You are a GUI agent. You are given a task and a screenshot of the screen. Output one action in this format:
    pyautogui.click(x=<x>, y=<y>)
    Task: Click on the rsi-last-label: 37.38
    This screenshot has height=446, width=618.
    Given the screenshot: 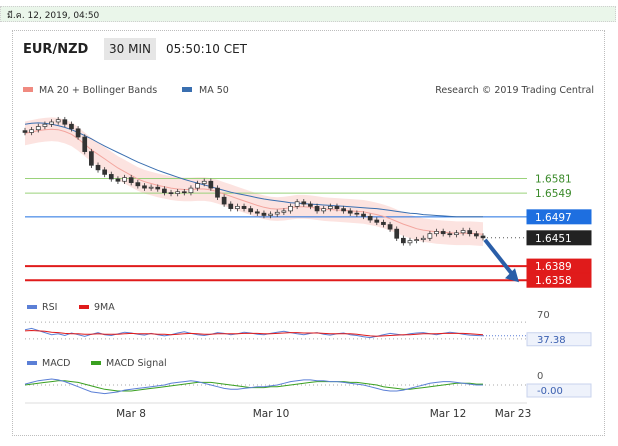 What is the action you would take?
    pyautogui.click(x=551, y=340)
    